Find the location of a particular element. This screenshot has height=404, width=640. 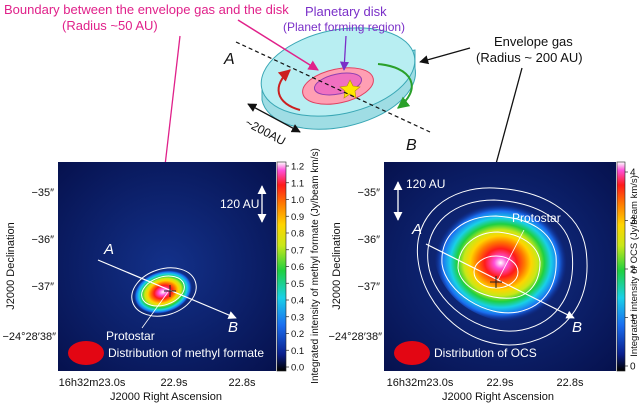

boundary-radius: (Radius ~50 AU) is located at coordinates (110, 25).